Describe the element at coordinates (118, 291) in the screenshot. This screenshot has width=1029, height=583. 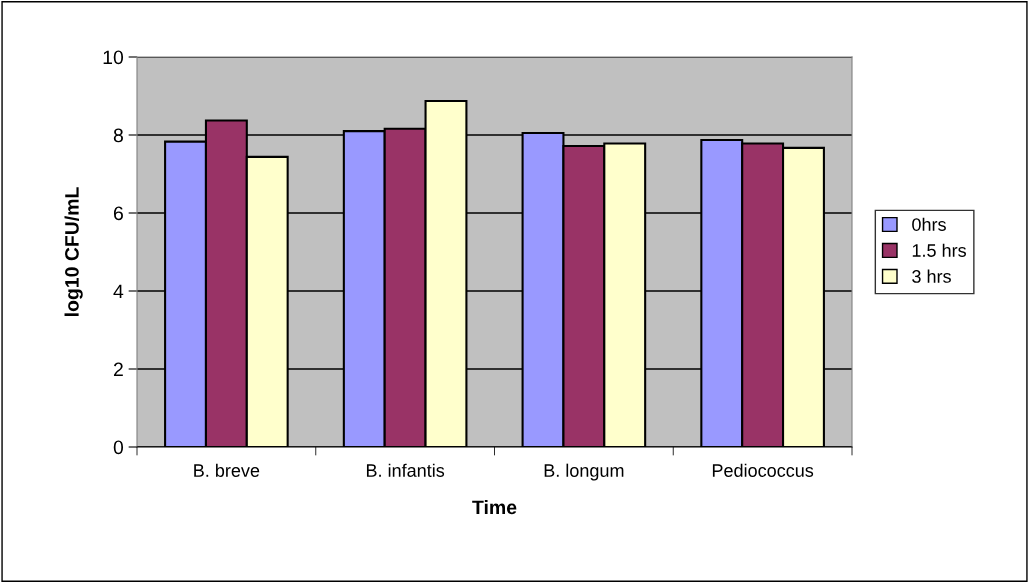
I see `y-tick-label: 4` at that location.